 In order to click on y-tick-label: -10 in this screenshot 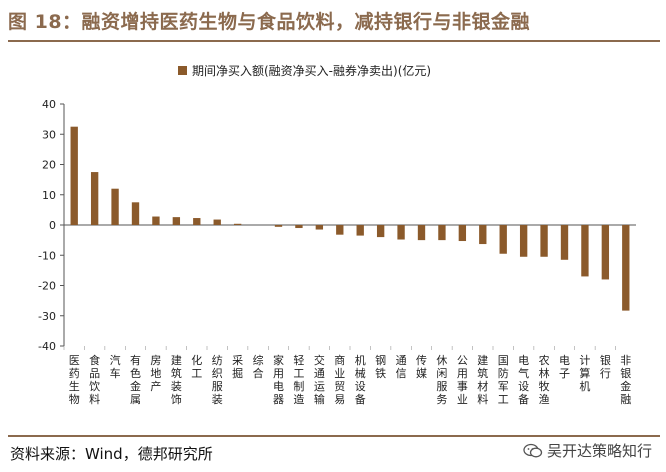, I will do `click(47, 255)`.